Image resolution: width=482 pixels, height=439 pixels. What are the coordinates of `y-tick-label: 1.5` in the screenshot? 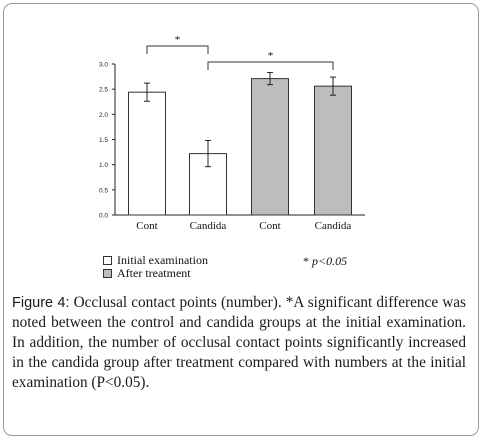 It's located at (103, 140).